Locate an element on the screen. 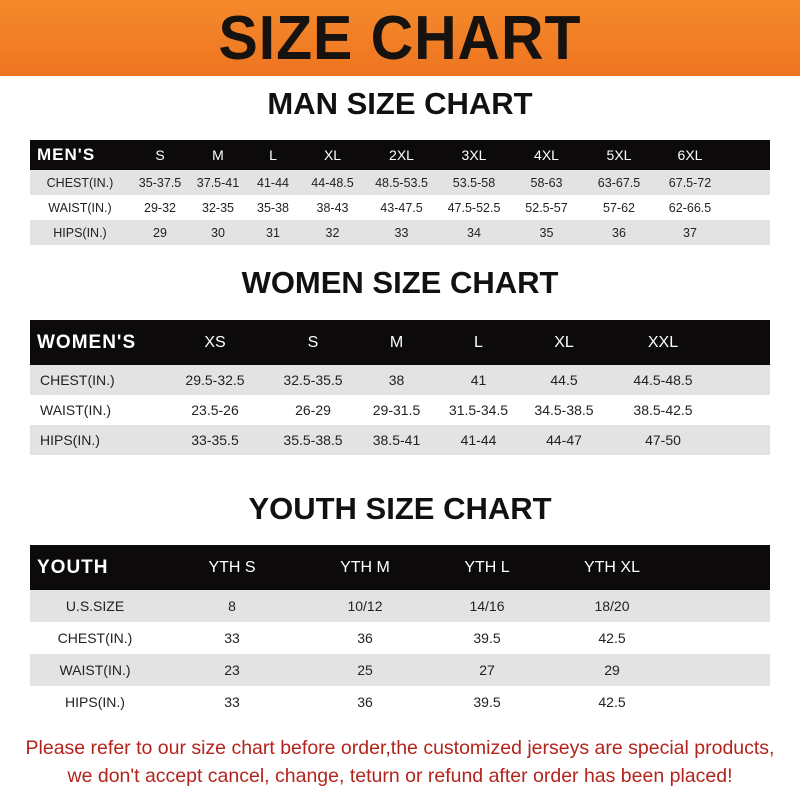 The height and width of the screenshot is (800, 800). size-header-cell: YTH M is located at coordinates (365, 567).